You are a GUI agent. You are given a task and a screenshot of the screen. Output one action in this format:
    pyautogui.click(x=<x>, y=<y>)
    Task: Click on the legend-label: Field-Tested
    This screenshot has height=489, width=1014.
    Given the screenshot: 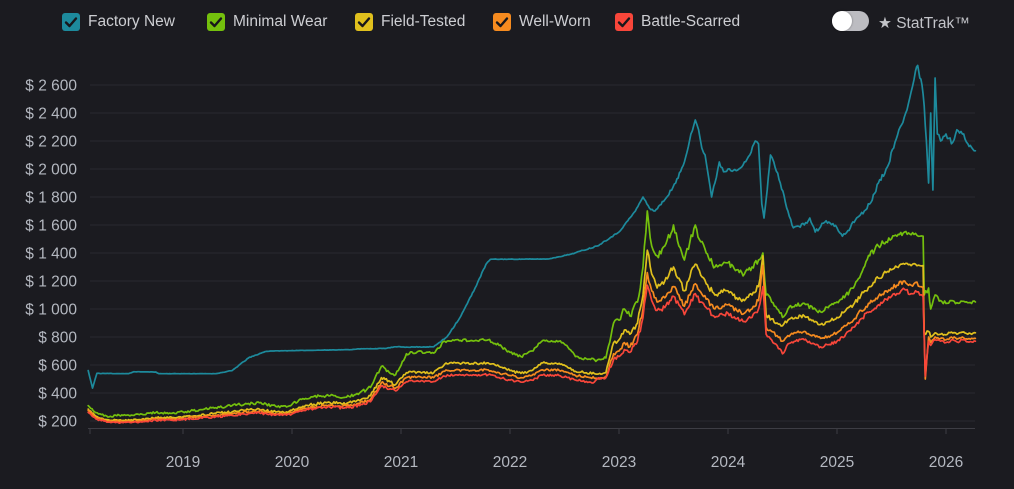 What is the action you would take?
    pyautogui.click(x=423, y=21)
    